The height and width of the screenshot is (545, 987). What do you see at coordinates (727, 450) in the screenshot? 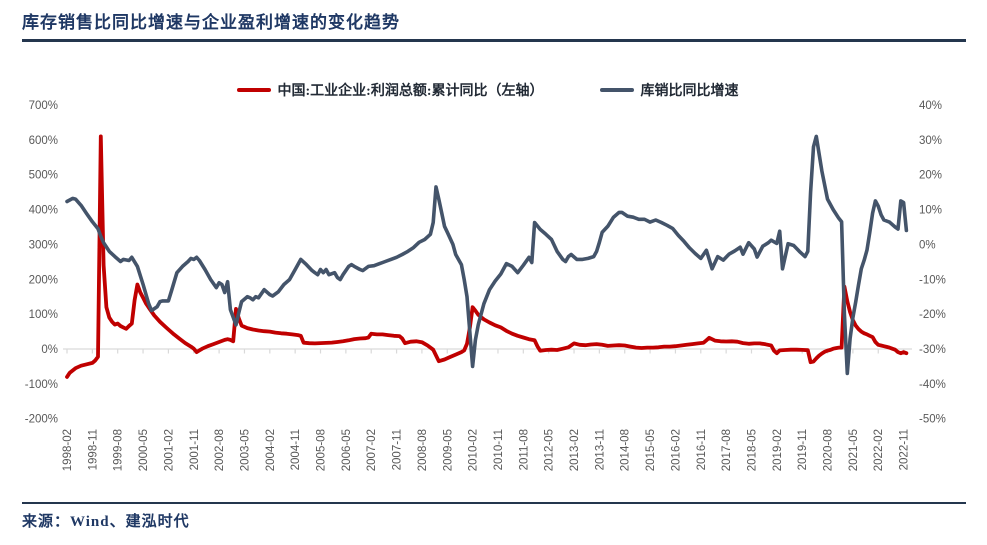
I see `x-tick-label: 2017-08` at bounding box center [727, 450].